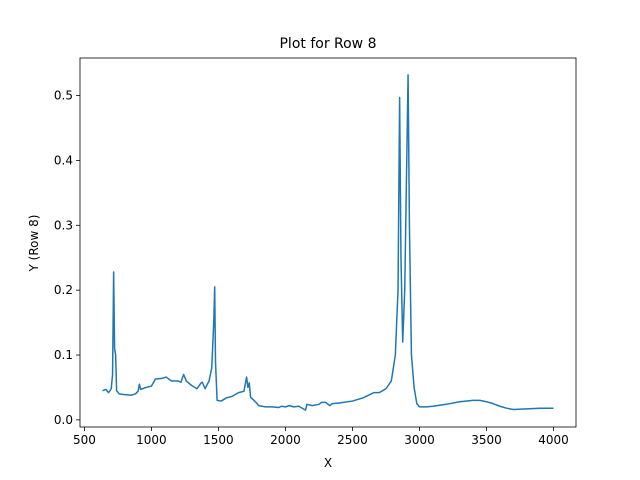  Describe the element at coordinates (63, 96) in the screenshot. I see `y-tick-label: 0.5` at that location.